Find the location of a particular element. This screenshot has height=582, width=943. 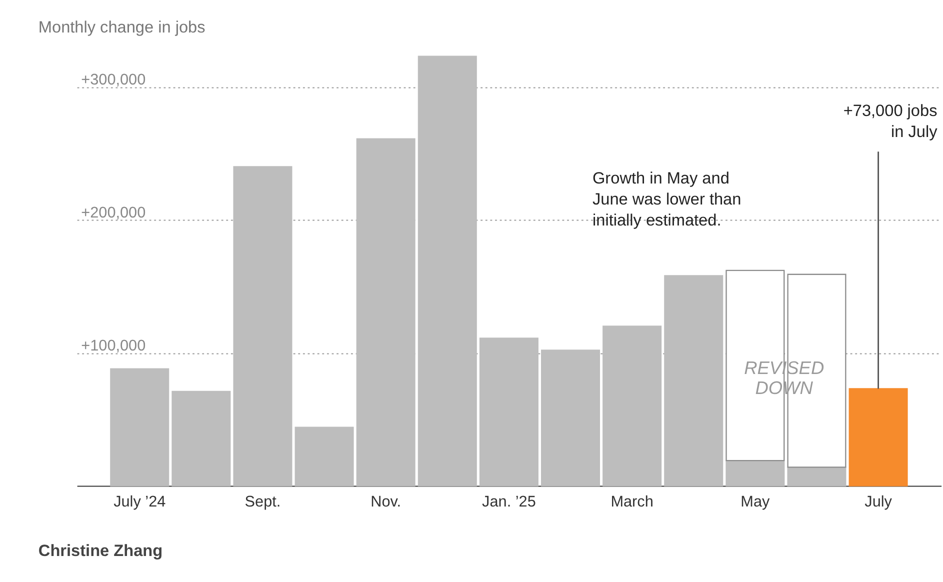

x-tick-label: March is located at coordinates (632, 501).